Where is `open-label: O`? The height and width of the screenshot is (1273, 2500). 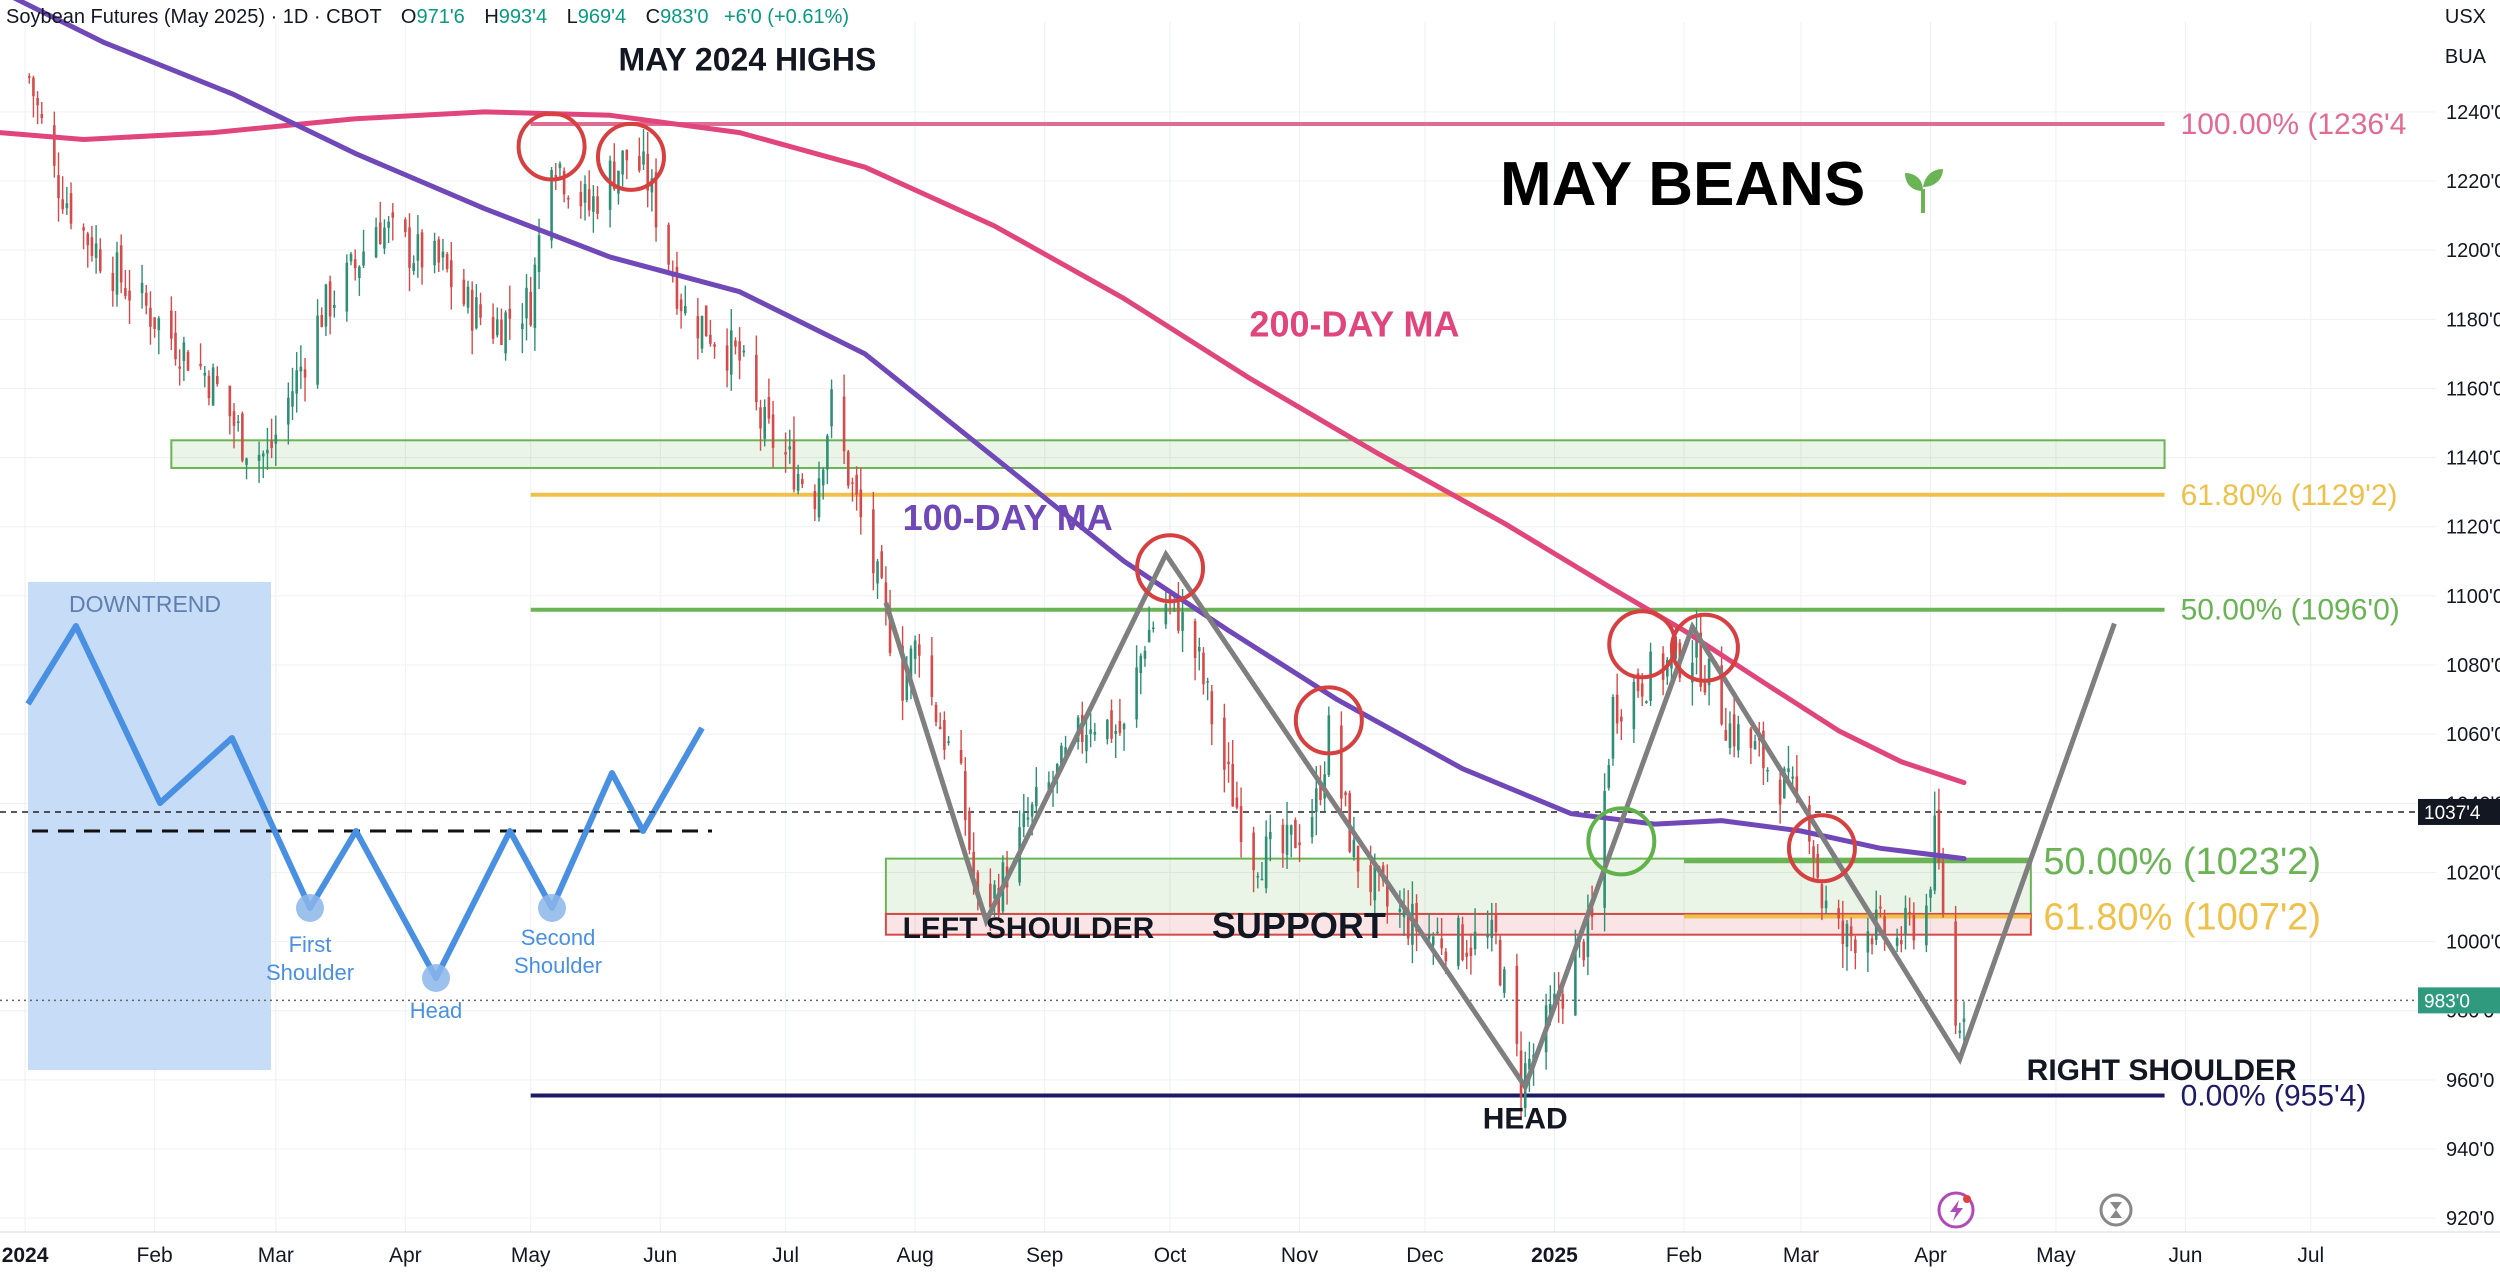 open-label: O is located at coordinates (408, 17).